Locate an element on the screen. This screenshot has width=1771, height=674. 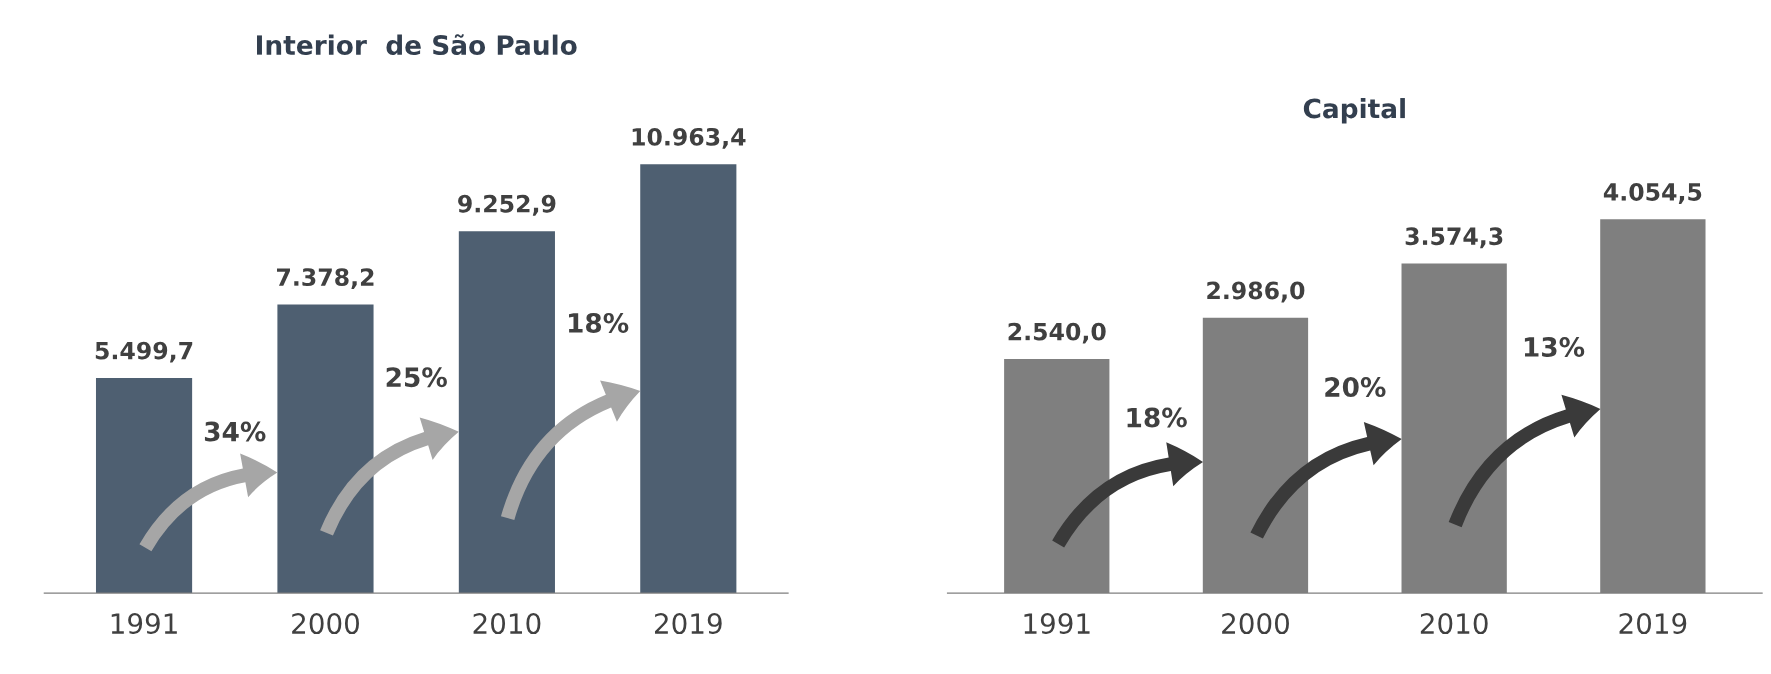
data-label: 2.540,0 is located at coordinates (1057, 333).